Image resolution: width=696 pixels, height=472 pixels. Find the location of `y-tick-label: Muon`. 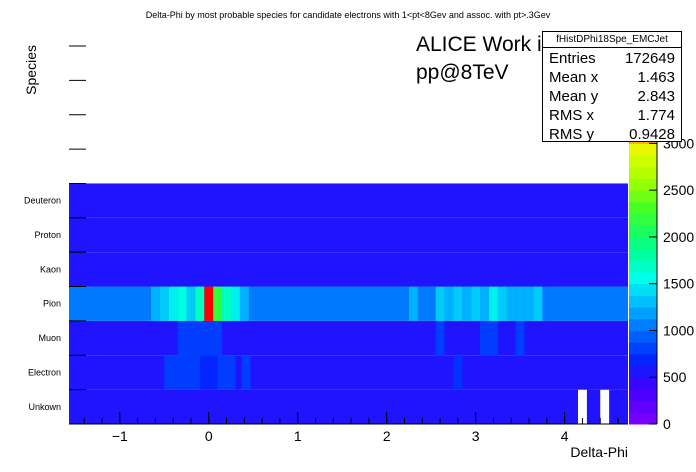

y-tick-label: Muon is located at coordinates (49, 338).